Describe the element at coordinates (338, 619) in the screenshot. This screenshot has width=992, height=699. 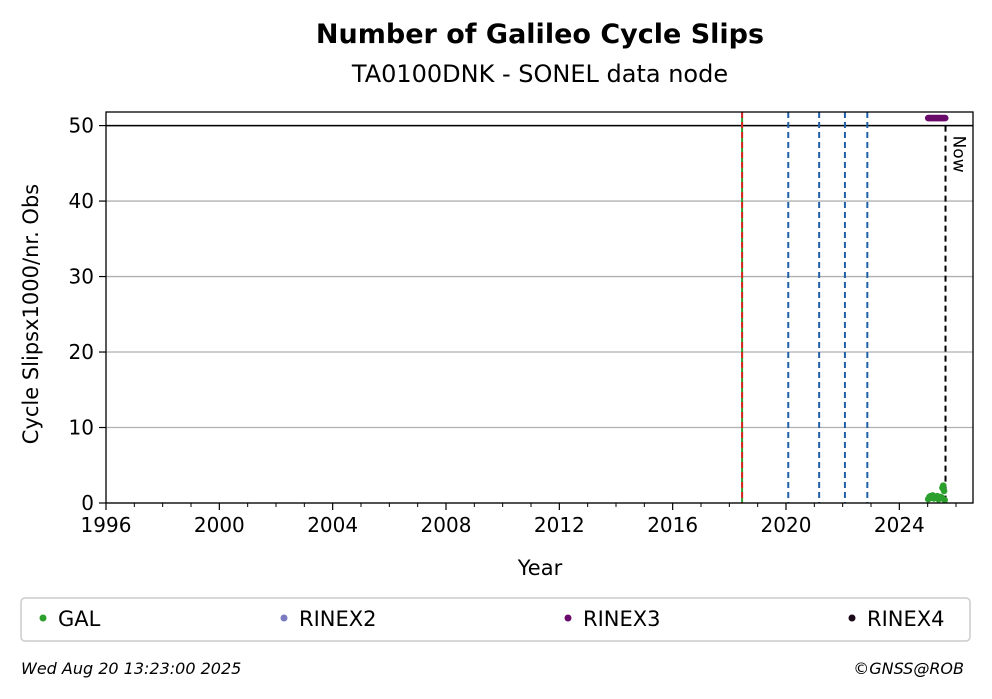
I see `legend-label-rinex2: RINEX2` at that location.